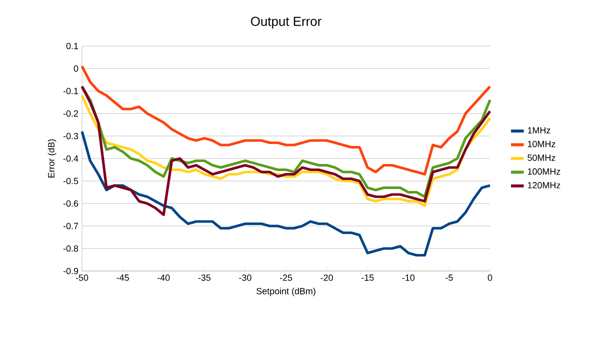  I want to click on x-tick-label: -45, so click(122, 277).